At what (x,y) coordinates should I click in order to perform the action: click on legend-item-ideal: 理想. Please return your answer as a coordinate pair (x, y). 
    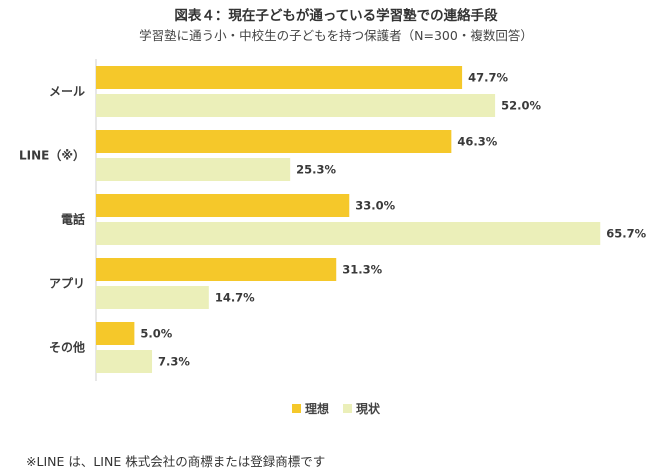
    Looking at the image, I should click on (310, 408).